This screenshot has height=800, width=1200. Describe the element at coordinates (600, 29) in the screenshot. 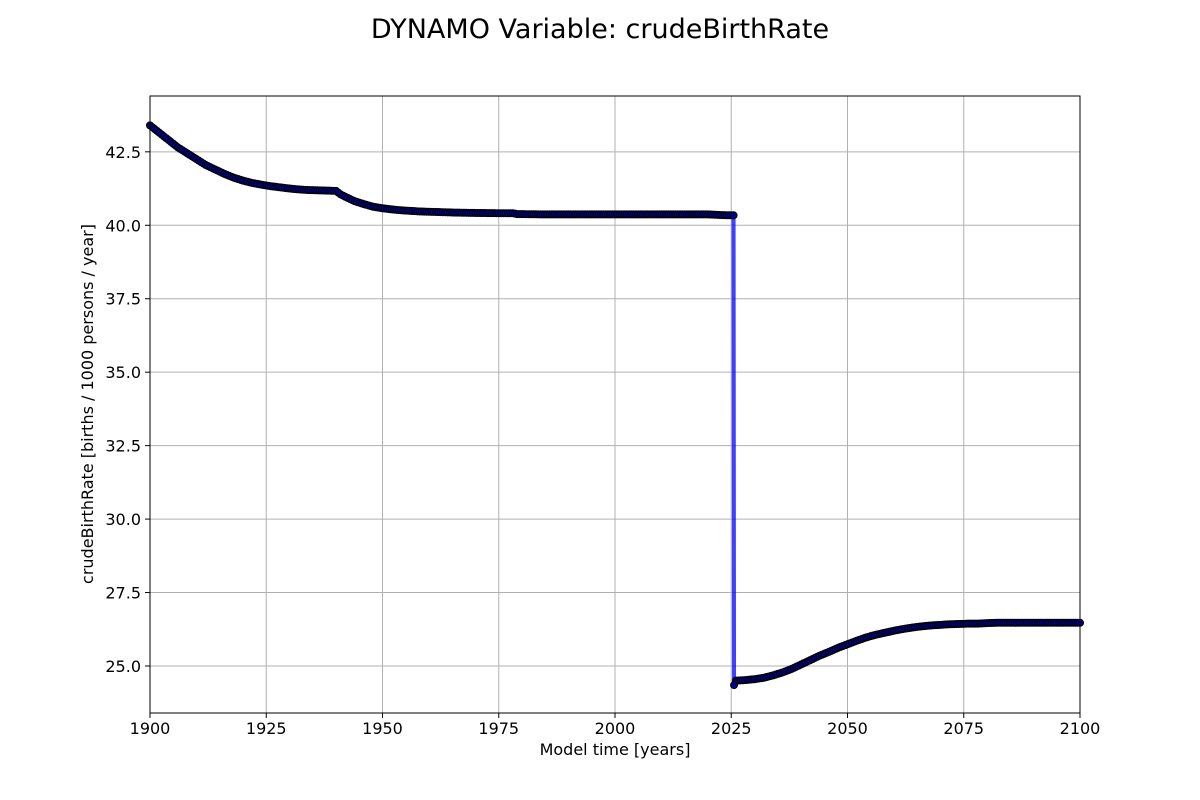

I see `chart-title: DYNAMO Variable: crudeBirthRate` at that location.